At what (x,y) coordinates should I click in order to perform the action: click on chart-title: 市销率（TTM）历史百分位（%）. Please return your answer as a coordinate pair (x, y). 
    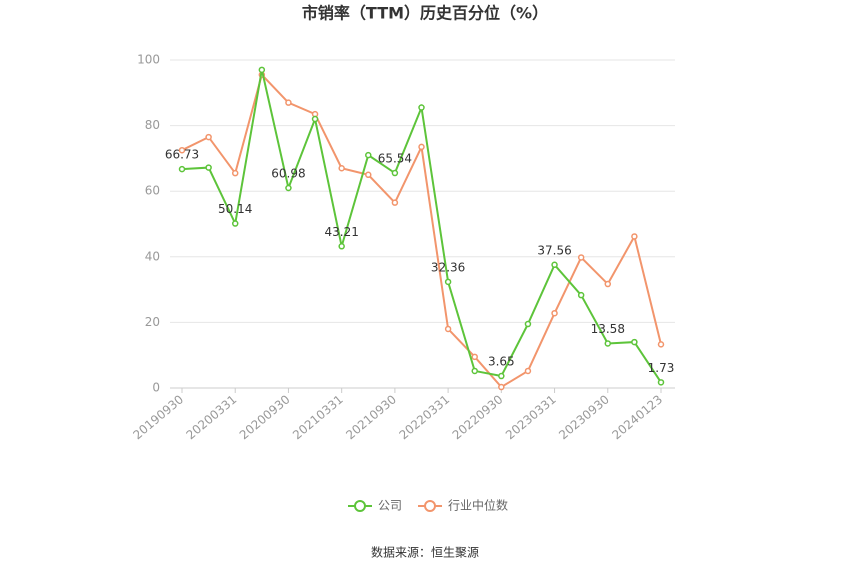
    Looking at the image, I should click on (425, 13).